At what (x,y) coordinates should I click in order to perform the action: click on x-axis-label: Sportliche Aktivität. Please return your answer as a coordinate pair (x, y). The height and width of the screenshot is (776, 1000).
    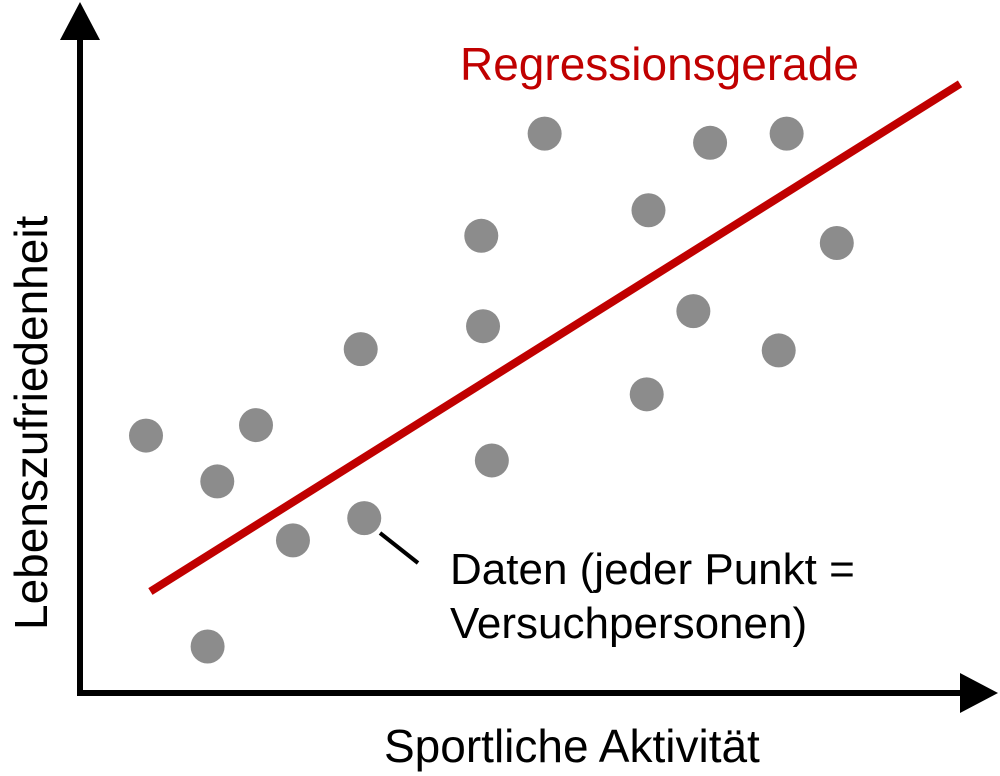
    Looking at the image, I should click on (572, 746).